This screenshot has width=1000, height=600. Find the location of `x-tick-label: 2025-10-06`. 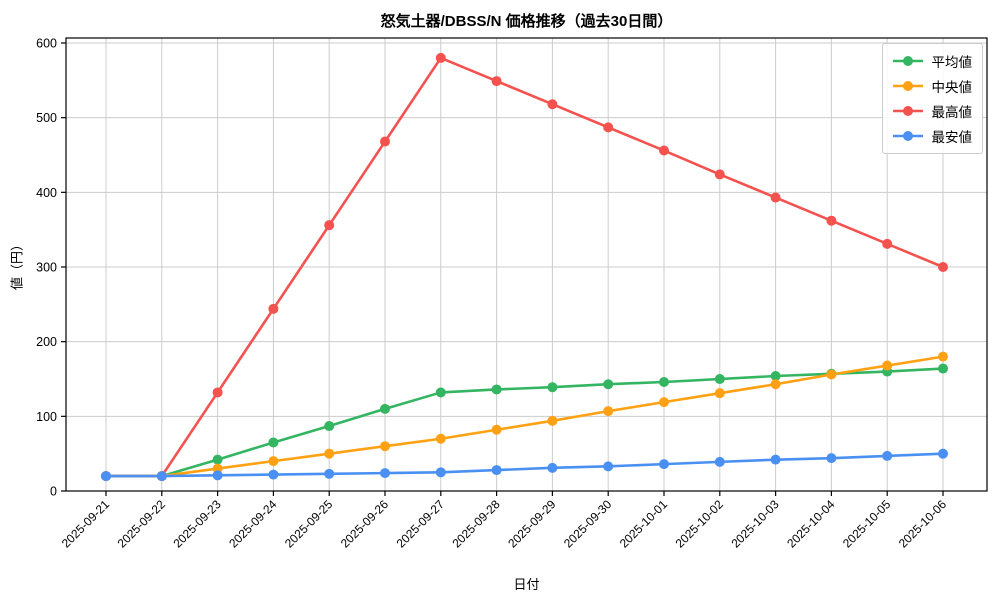

x-tick-label: 2025-10-06 is located at coordinates (923, 524).